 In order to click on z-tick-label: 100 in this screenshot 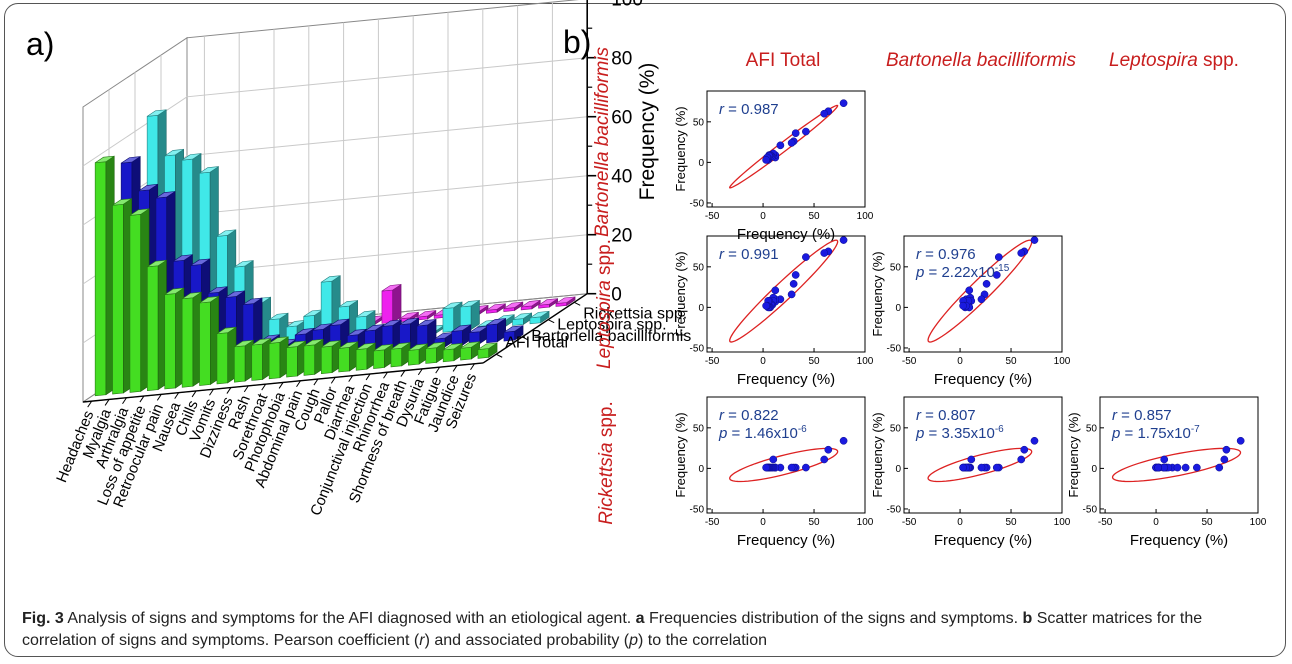, I will do `click(627, 5)`.